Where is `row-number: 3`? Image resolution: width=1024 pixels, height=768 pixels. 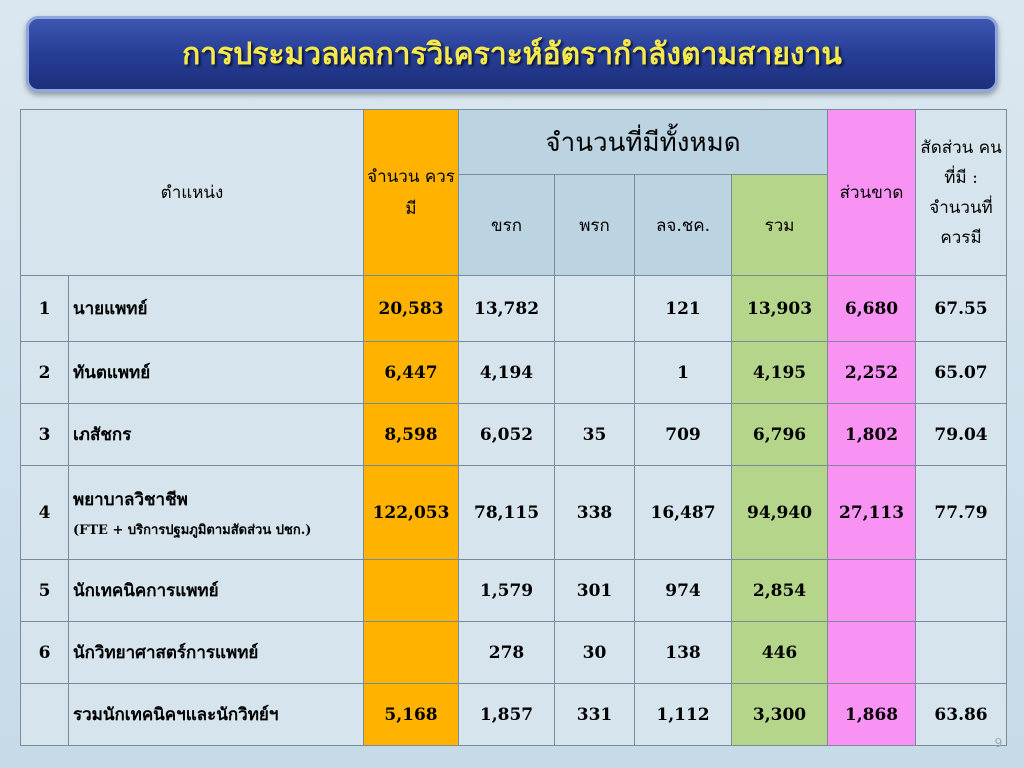 row-number: 3 is located at coordinates (44, 434).